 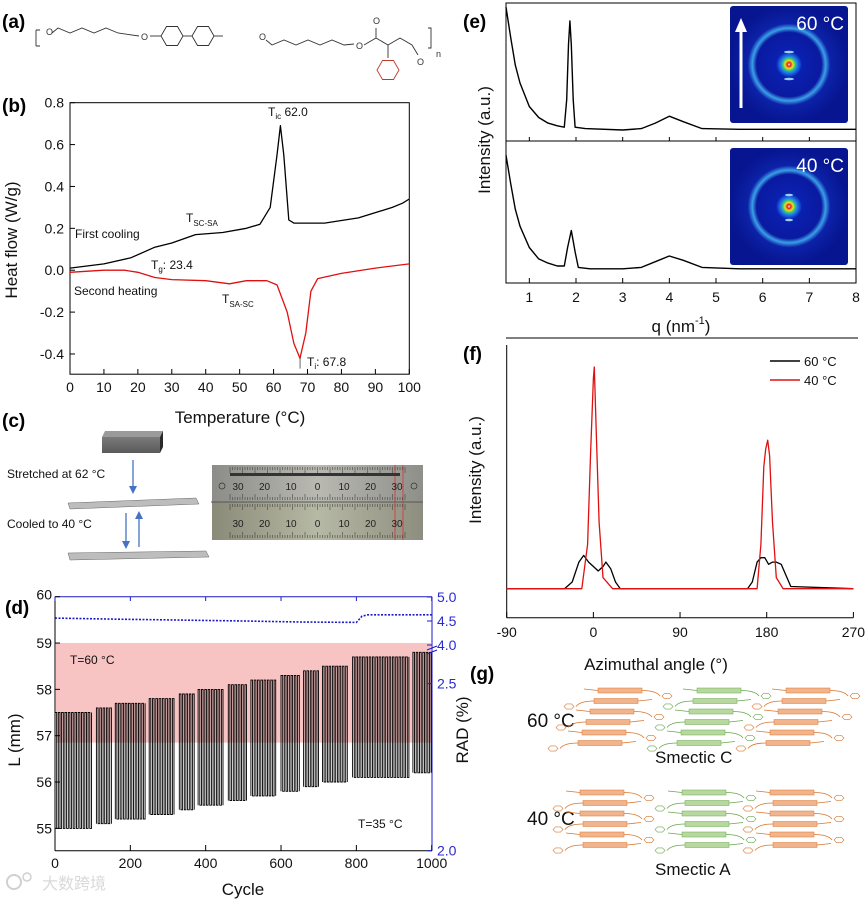 I want to click on panel-a-label: (a), so click(x=13, y=22).